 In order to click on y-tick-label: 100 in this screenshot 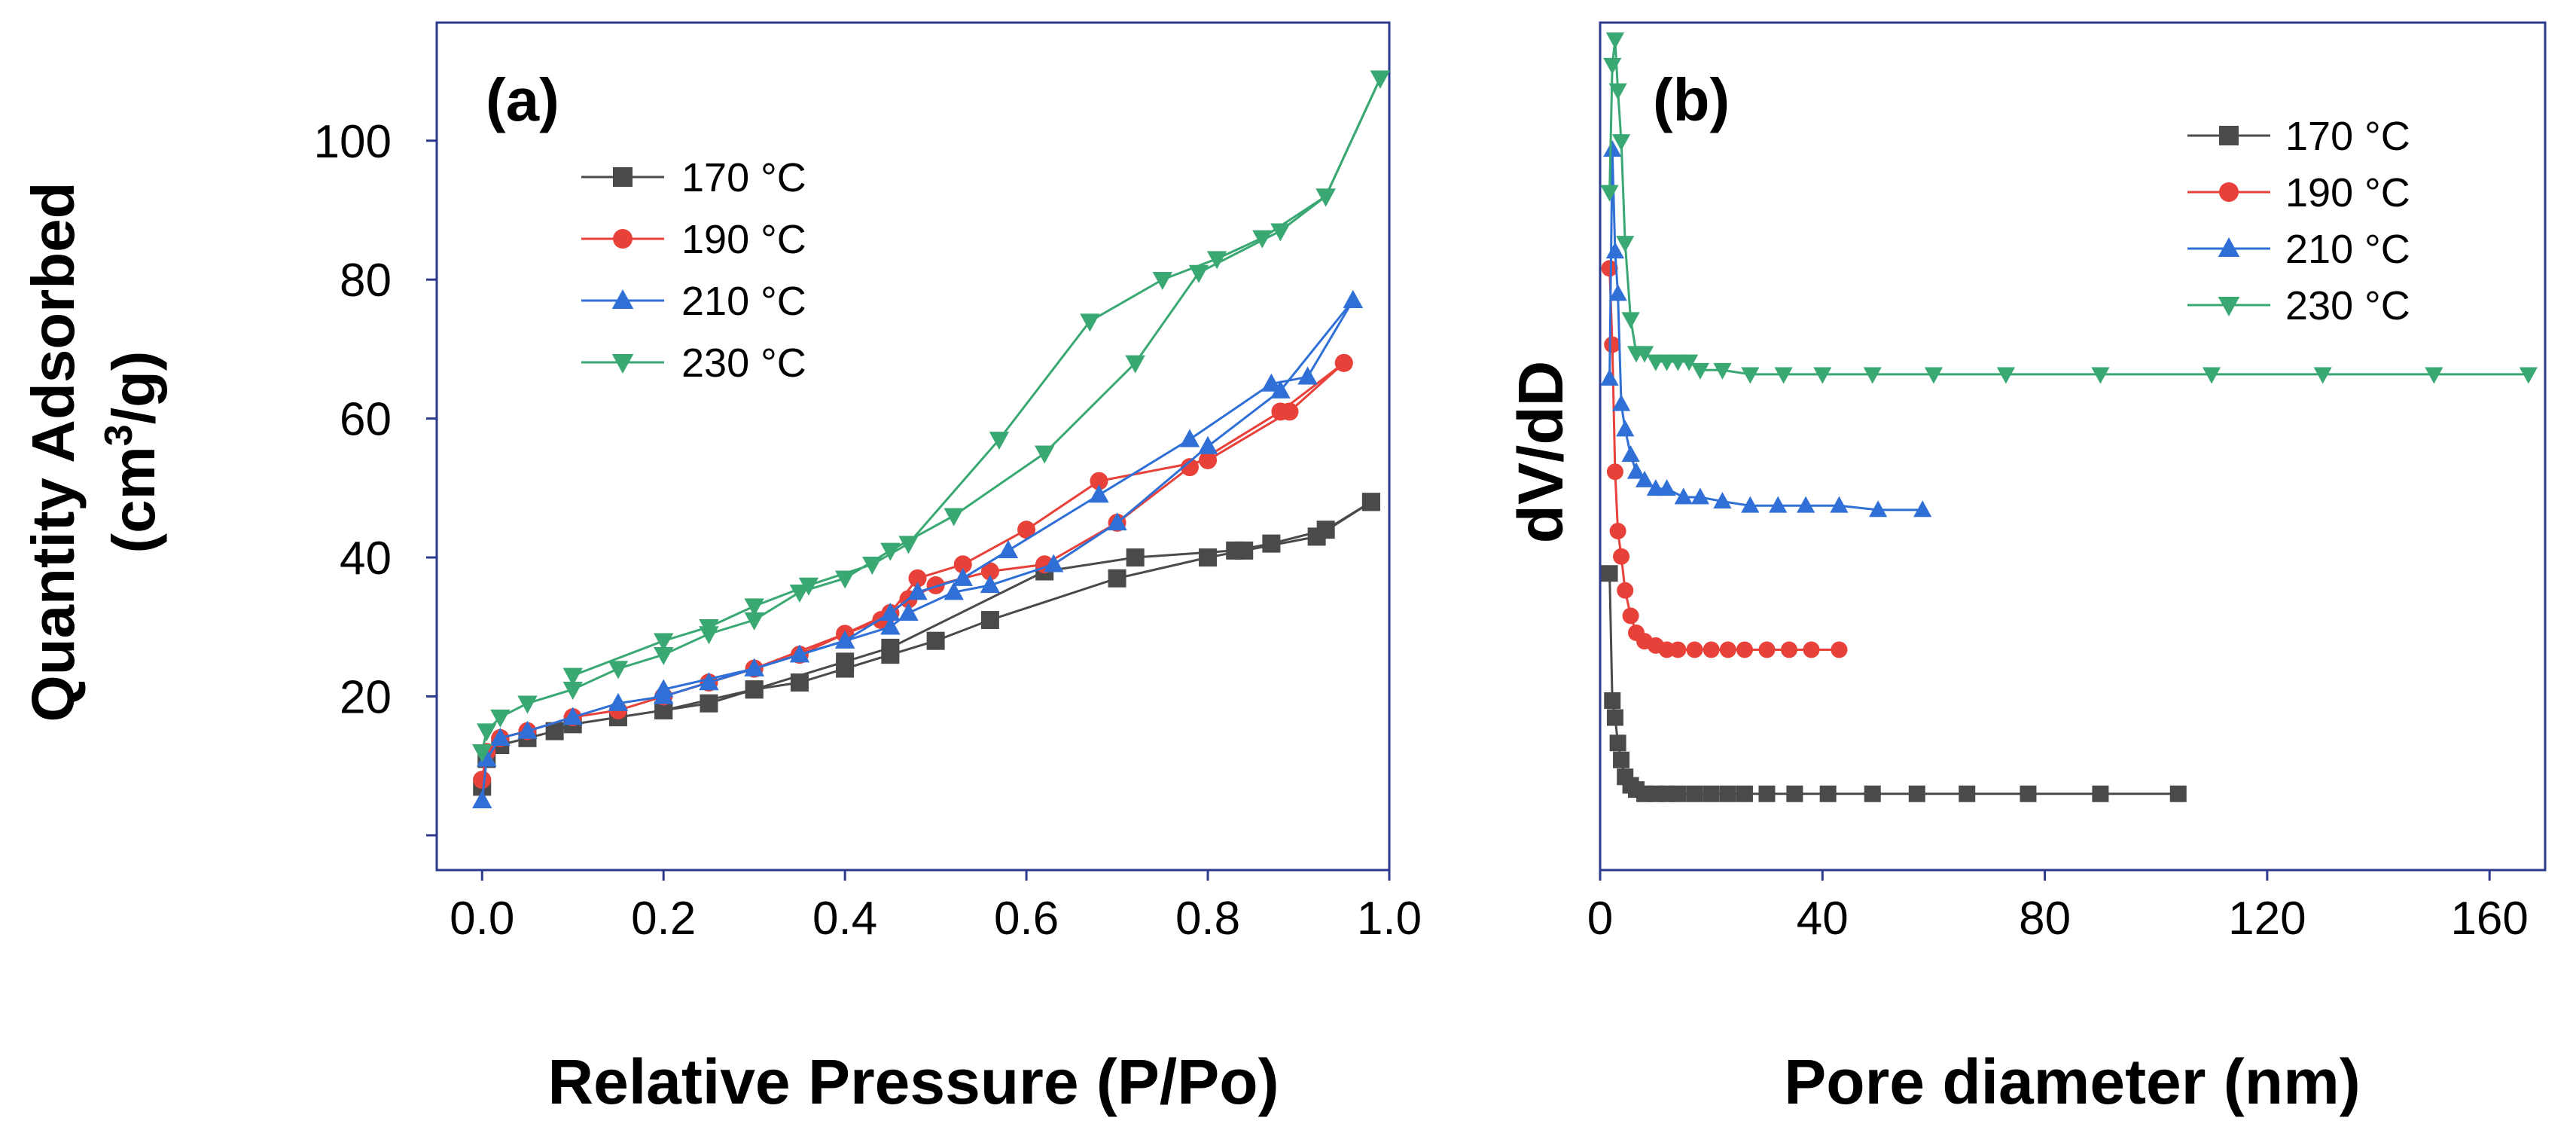, I will do `click(353, 142)`.